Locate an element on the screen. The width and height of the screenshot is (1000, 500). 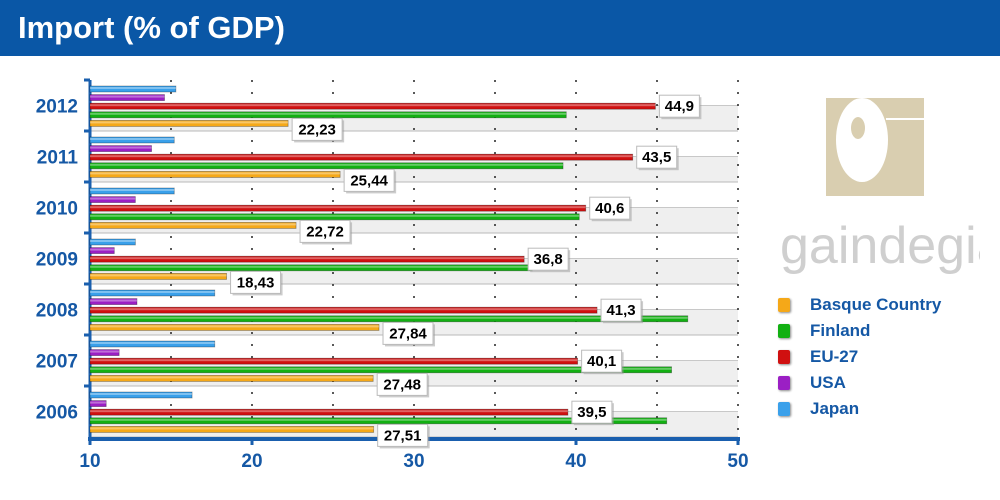
legend-label: EU-27 is located at coordinates (834, 356).